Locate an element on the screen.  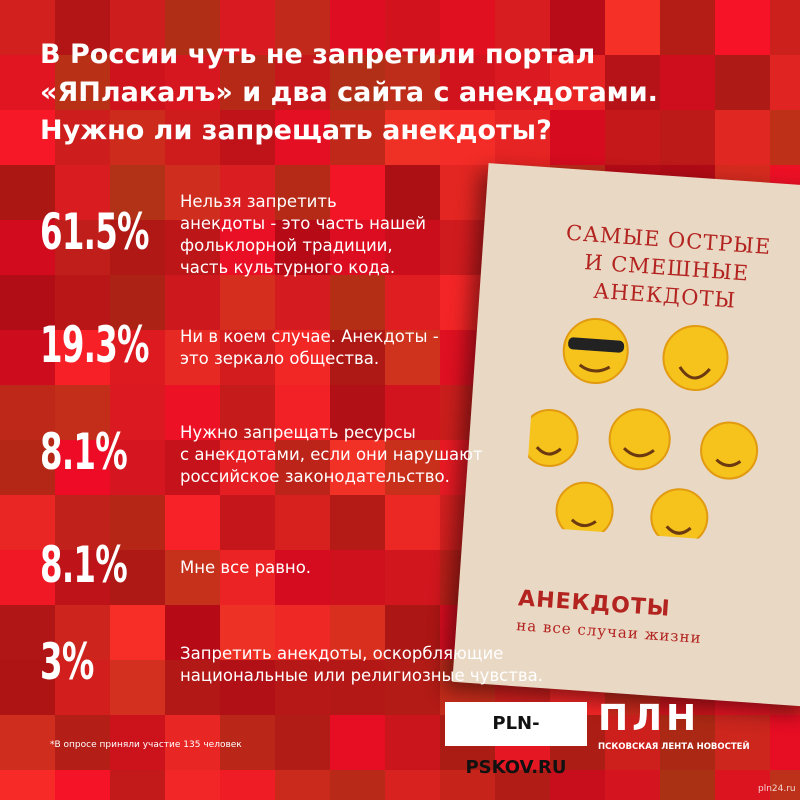
title-line: В России чуть не запретили портал is located at coordinates (318, 54).